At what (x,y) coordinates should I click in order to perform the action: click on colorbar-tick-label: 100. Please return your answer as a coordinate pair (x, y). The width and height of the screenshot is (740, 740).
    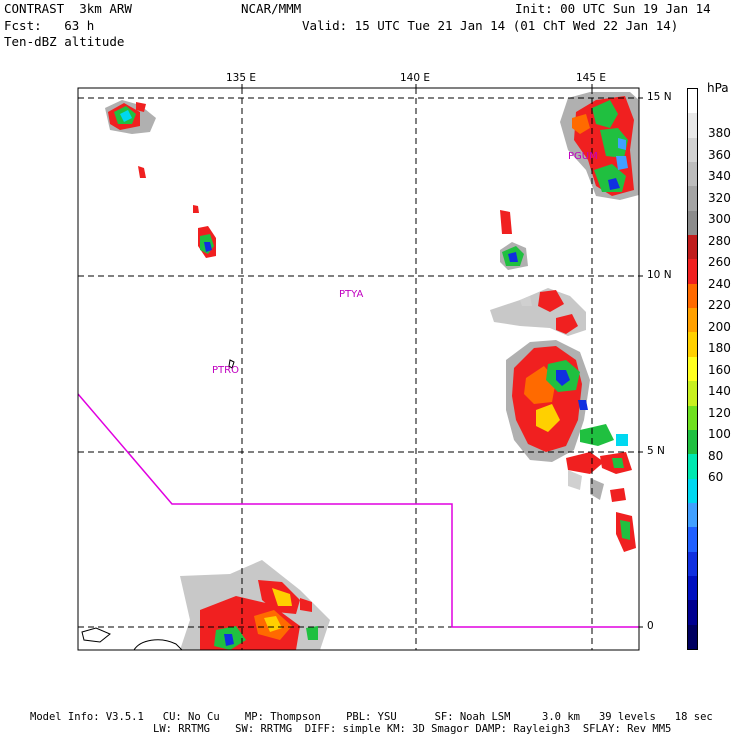
    Looking at the image, I should click on (719, 434).